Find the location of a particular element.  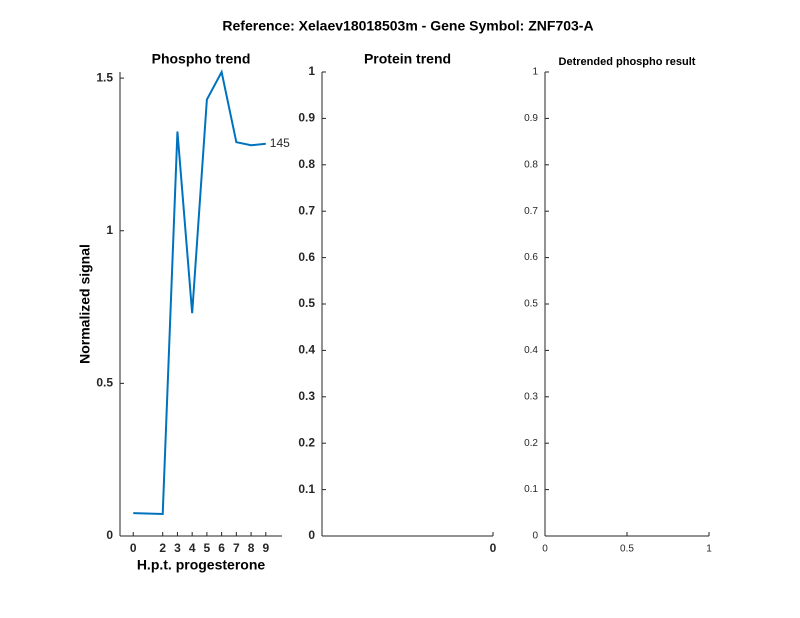

x-tick-label: 8 is located at coordinates (251, 548).